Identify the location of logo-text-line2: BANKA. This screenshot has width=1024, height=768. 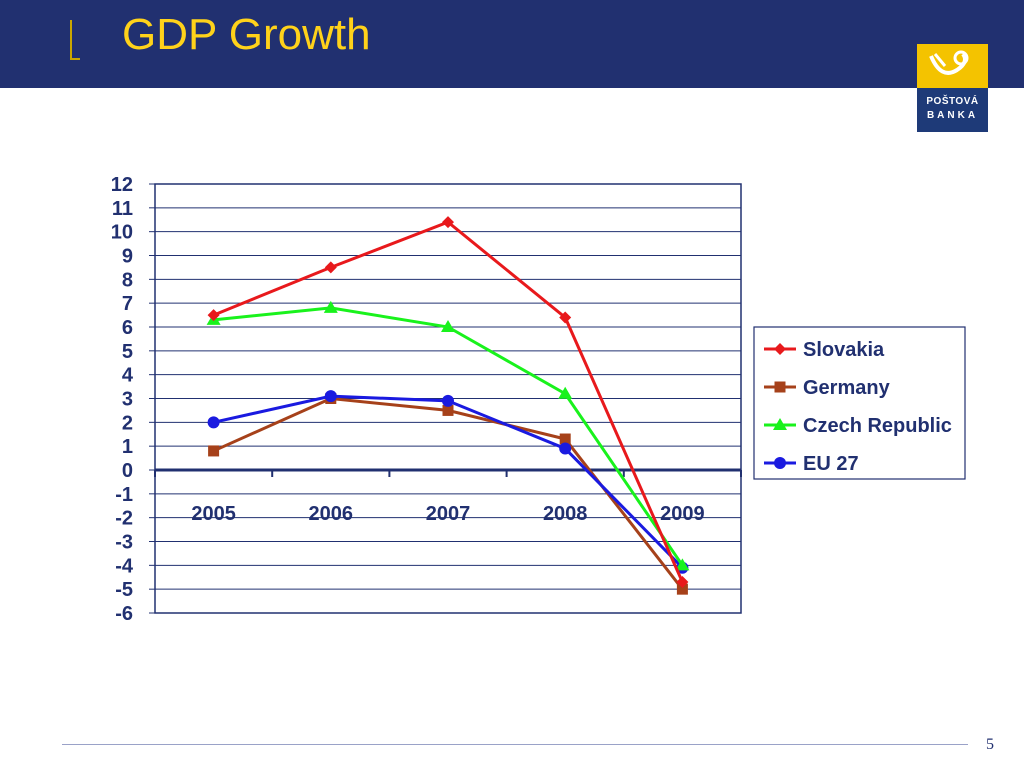
(952, 115).